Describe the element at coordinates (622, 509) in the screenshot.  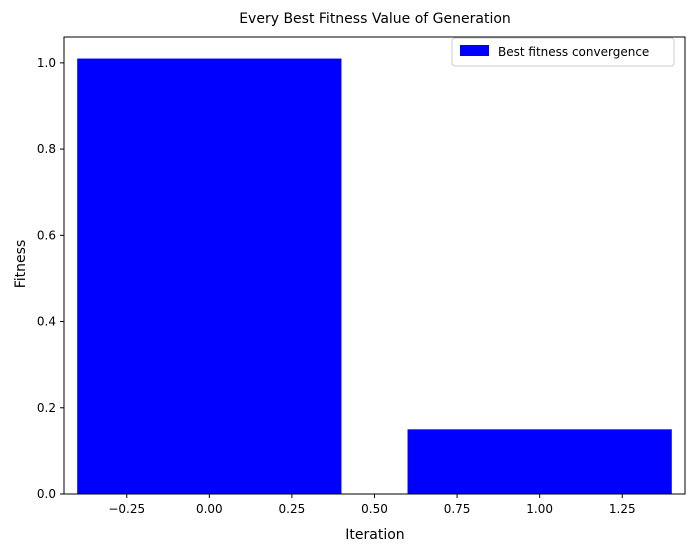
I see `x-tick-label: 1.25` at that location.